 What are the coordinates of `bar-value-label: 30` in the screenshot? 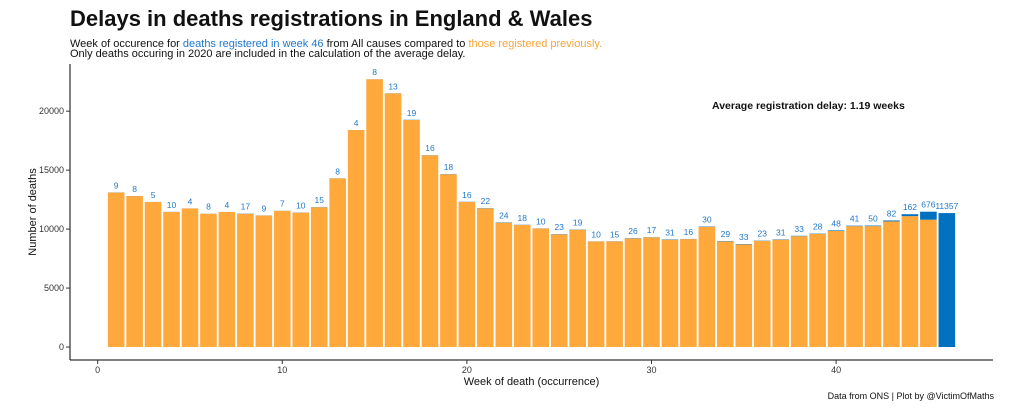 It's located at (707, 219).